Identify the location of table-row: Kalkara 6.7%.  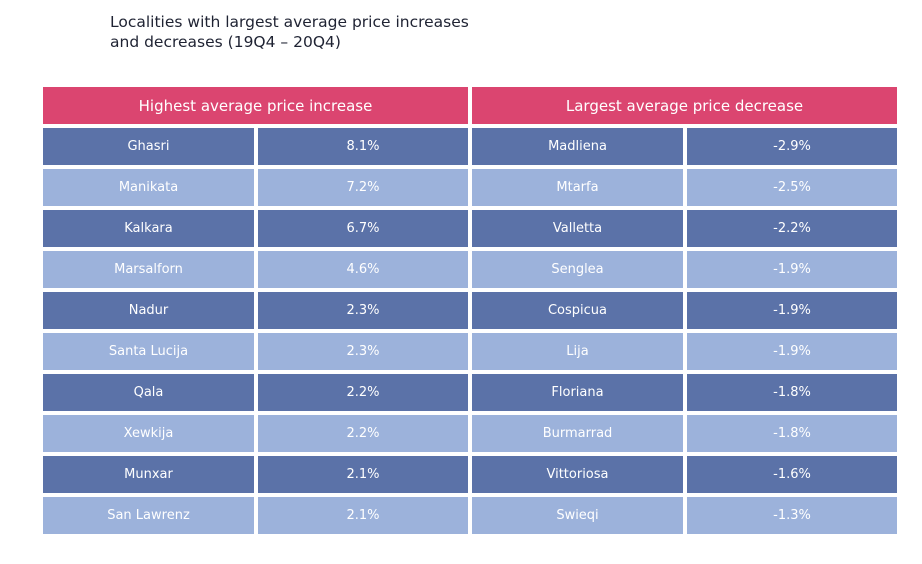
(255, 228).